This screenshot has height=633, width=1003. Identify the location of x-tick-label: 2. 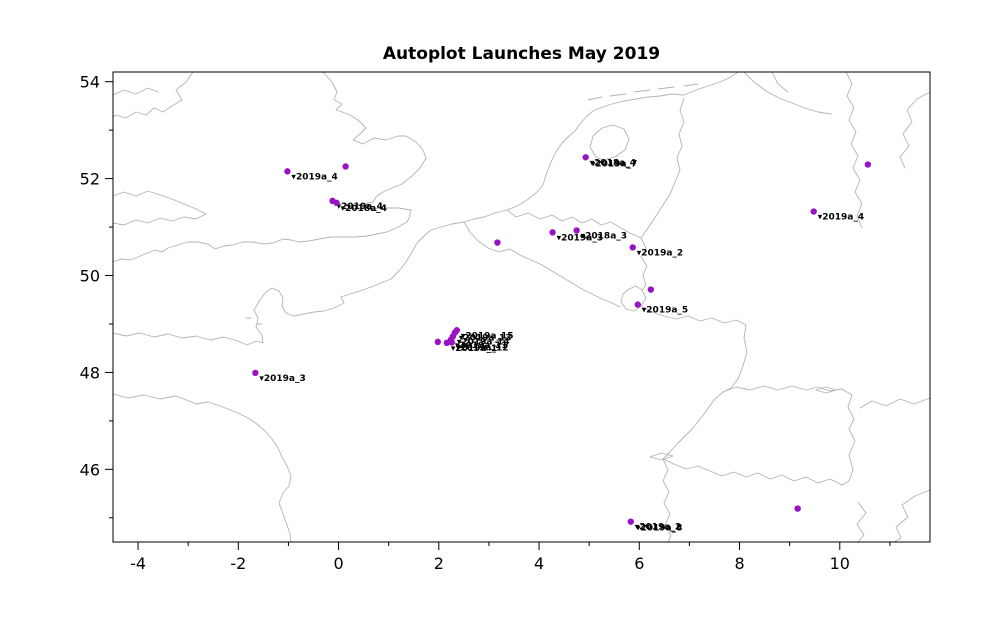
(439, 563).